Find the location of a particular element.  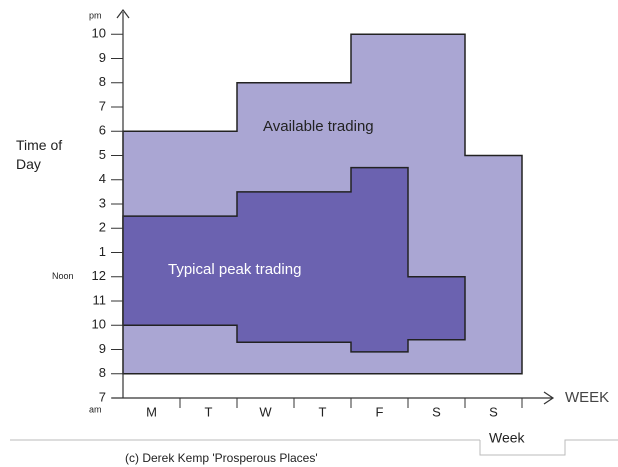

y-axis is located at coordinates (123, 203).